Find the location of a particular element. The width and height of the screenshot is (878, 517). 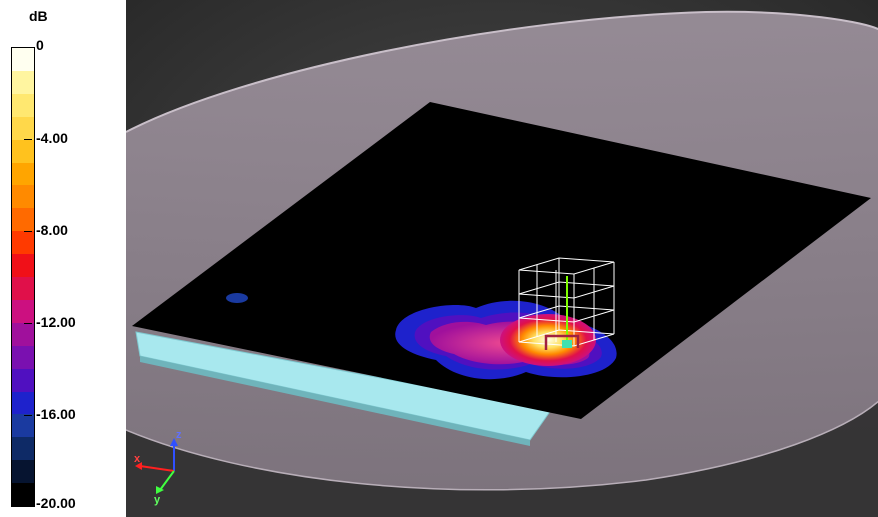

colorbar-scale is located at coordinates (23, 277).